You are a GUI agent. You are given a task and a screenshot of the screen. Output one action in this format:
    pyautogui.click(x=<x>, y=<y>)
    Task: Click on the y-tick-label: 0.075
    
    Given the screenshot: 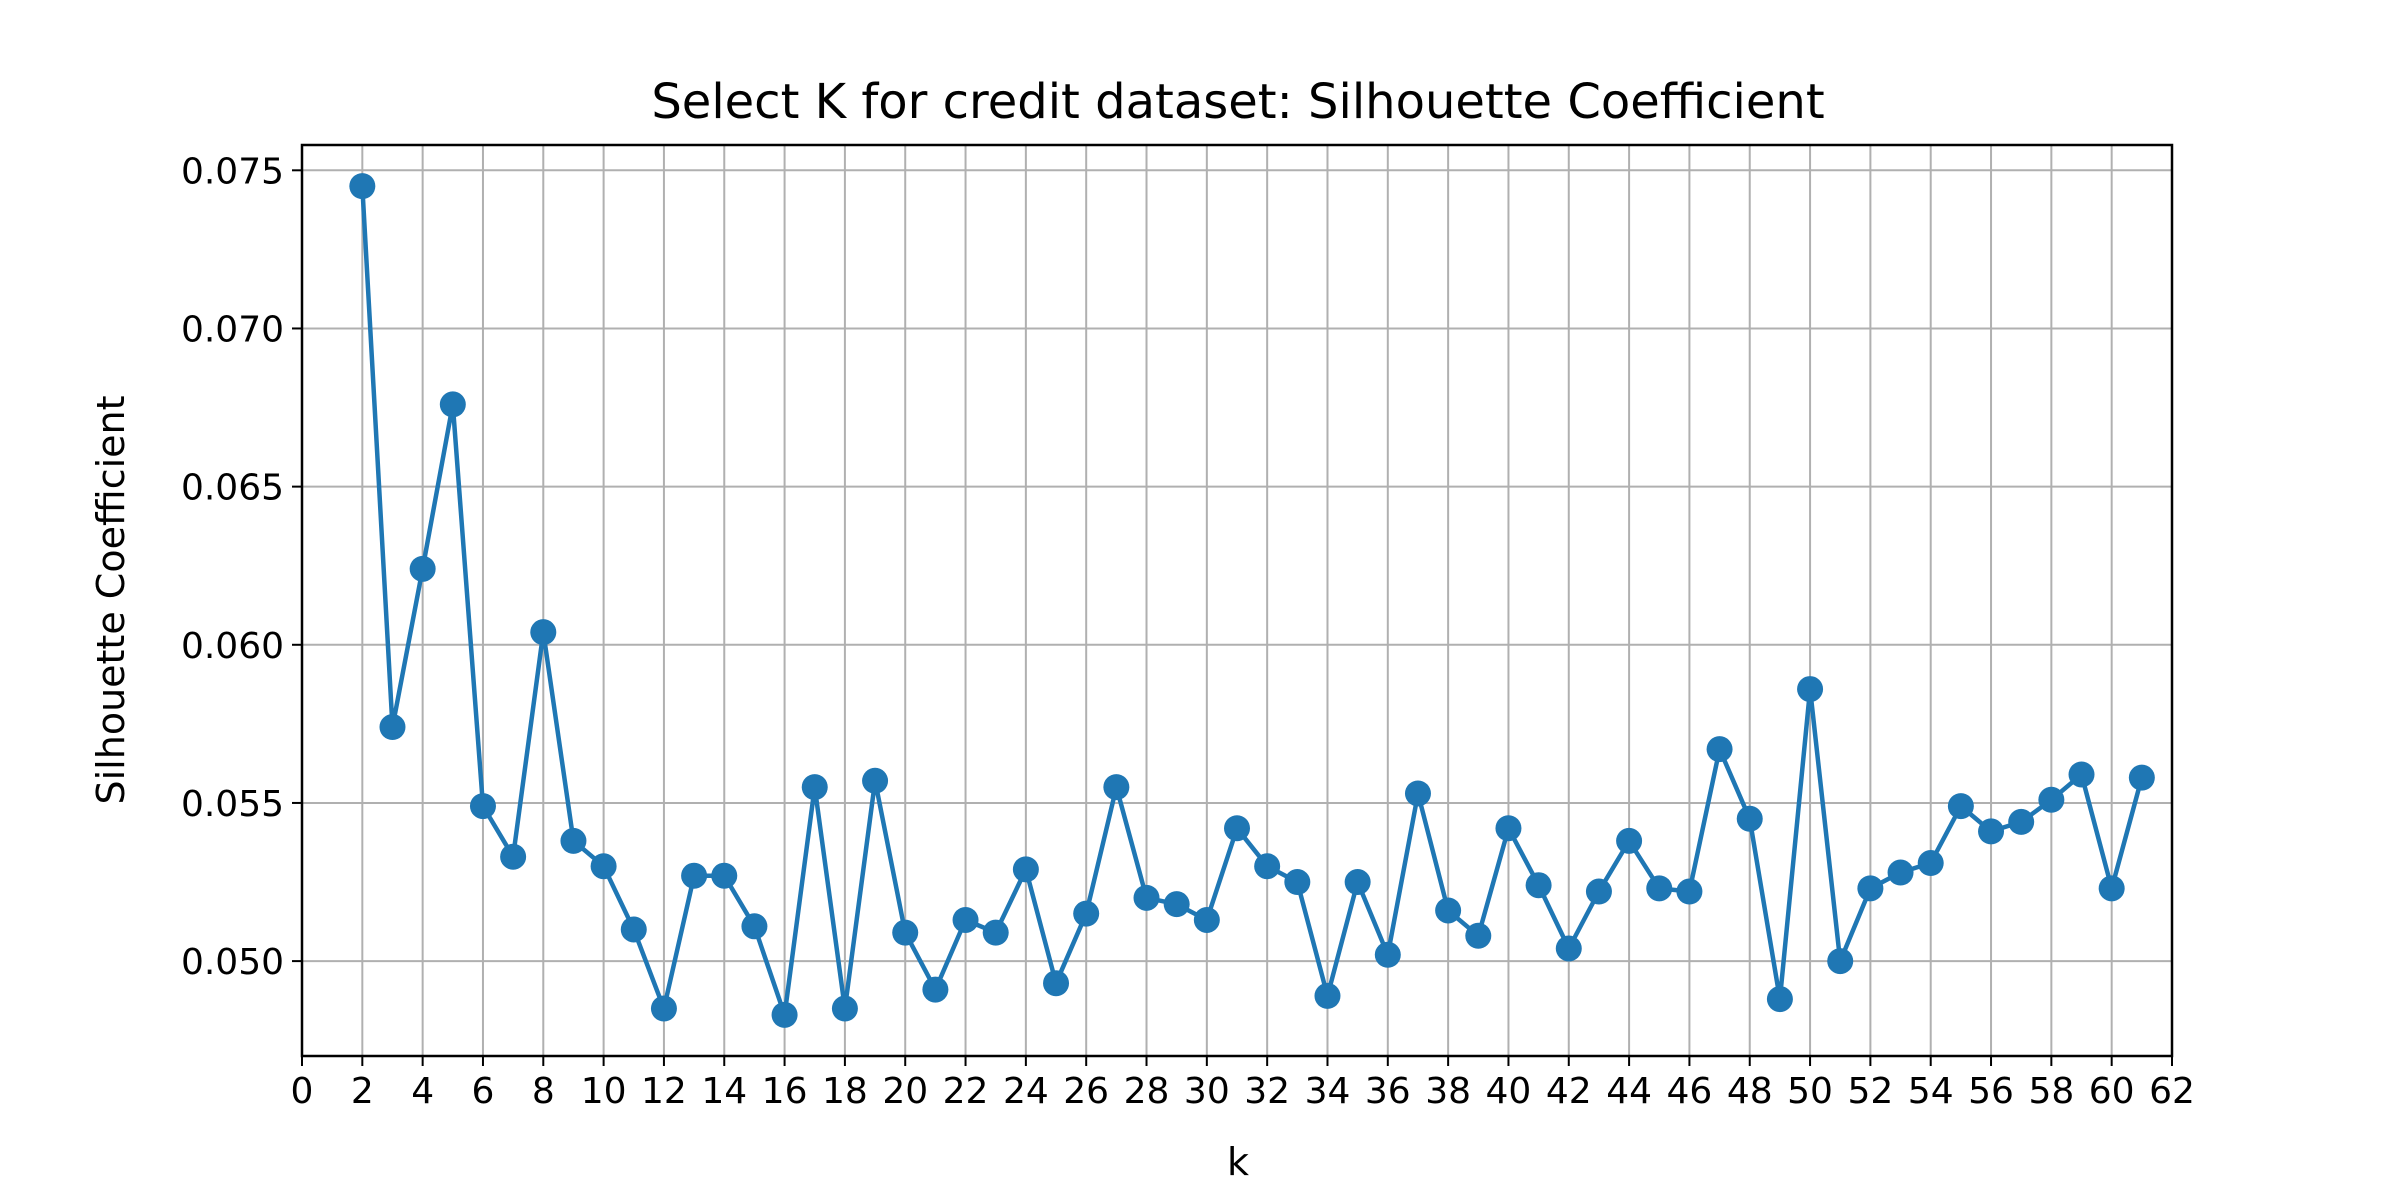 What is the action you would take?
    pyautogui.click(x=232, y=171)
    